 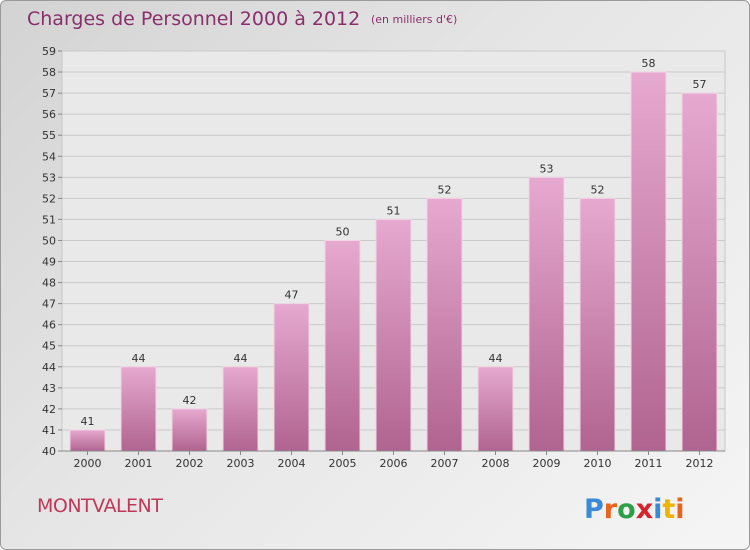 I want to click on x-tick-label: 2010, so click(x=598, y=463).